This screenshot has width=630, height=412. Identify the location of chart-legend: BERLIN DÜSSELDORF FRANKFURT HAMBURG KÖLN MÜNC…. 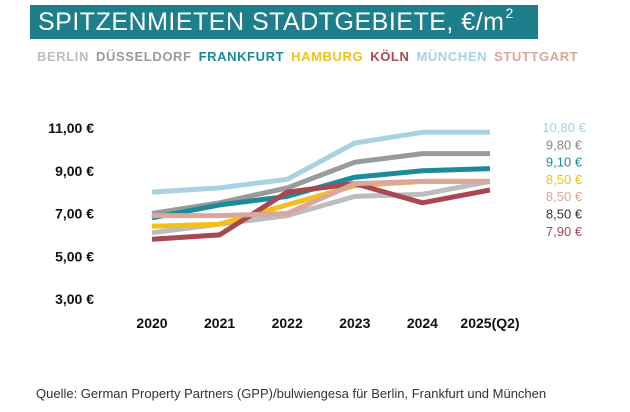
(307, 56).